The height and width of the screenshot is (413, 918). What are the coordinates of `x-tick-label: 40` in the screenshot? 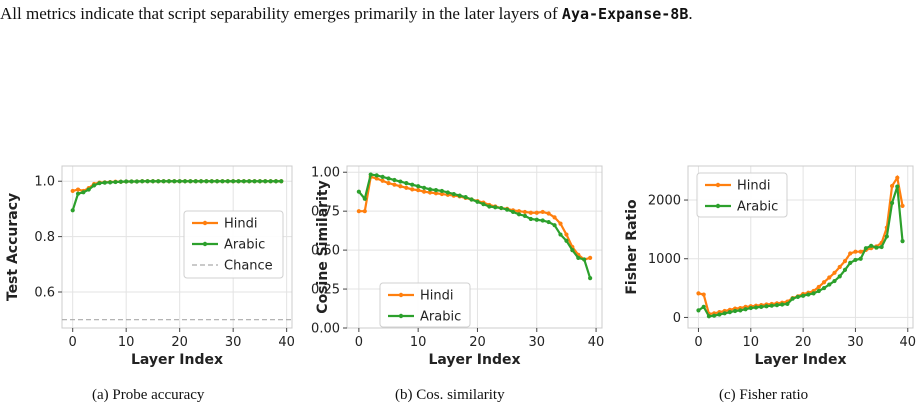 It's located at (596, 342).